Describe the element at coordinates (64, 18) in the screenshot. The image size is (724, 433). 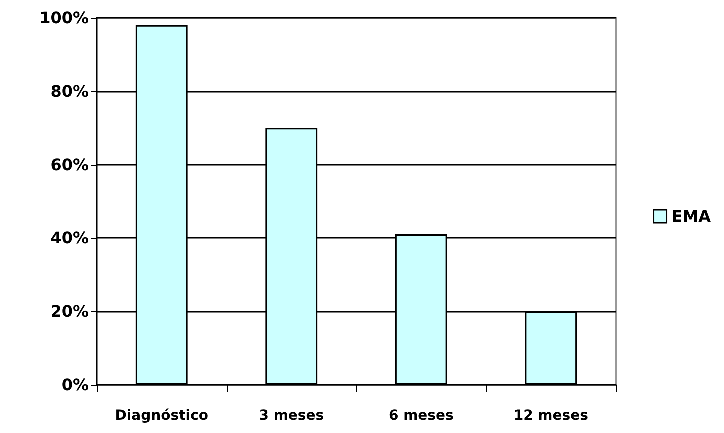
I see `y-tick-label: 100%` at that location.